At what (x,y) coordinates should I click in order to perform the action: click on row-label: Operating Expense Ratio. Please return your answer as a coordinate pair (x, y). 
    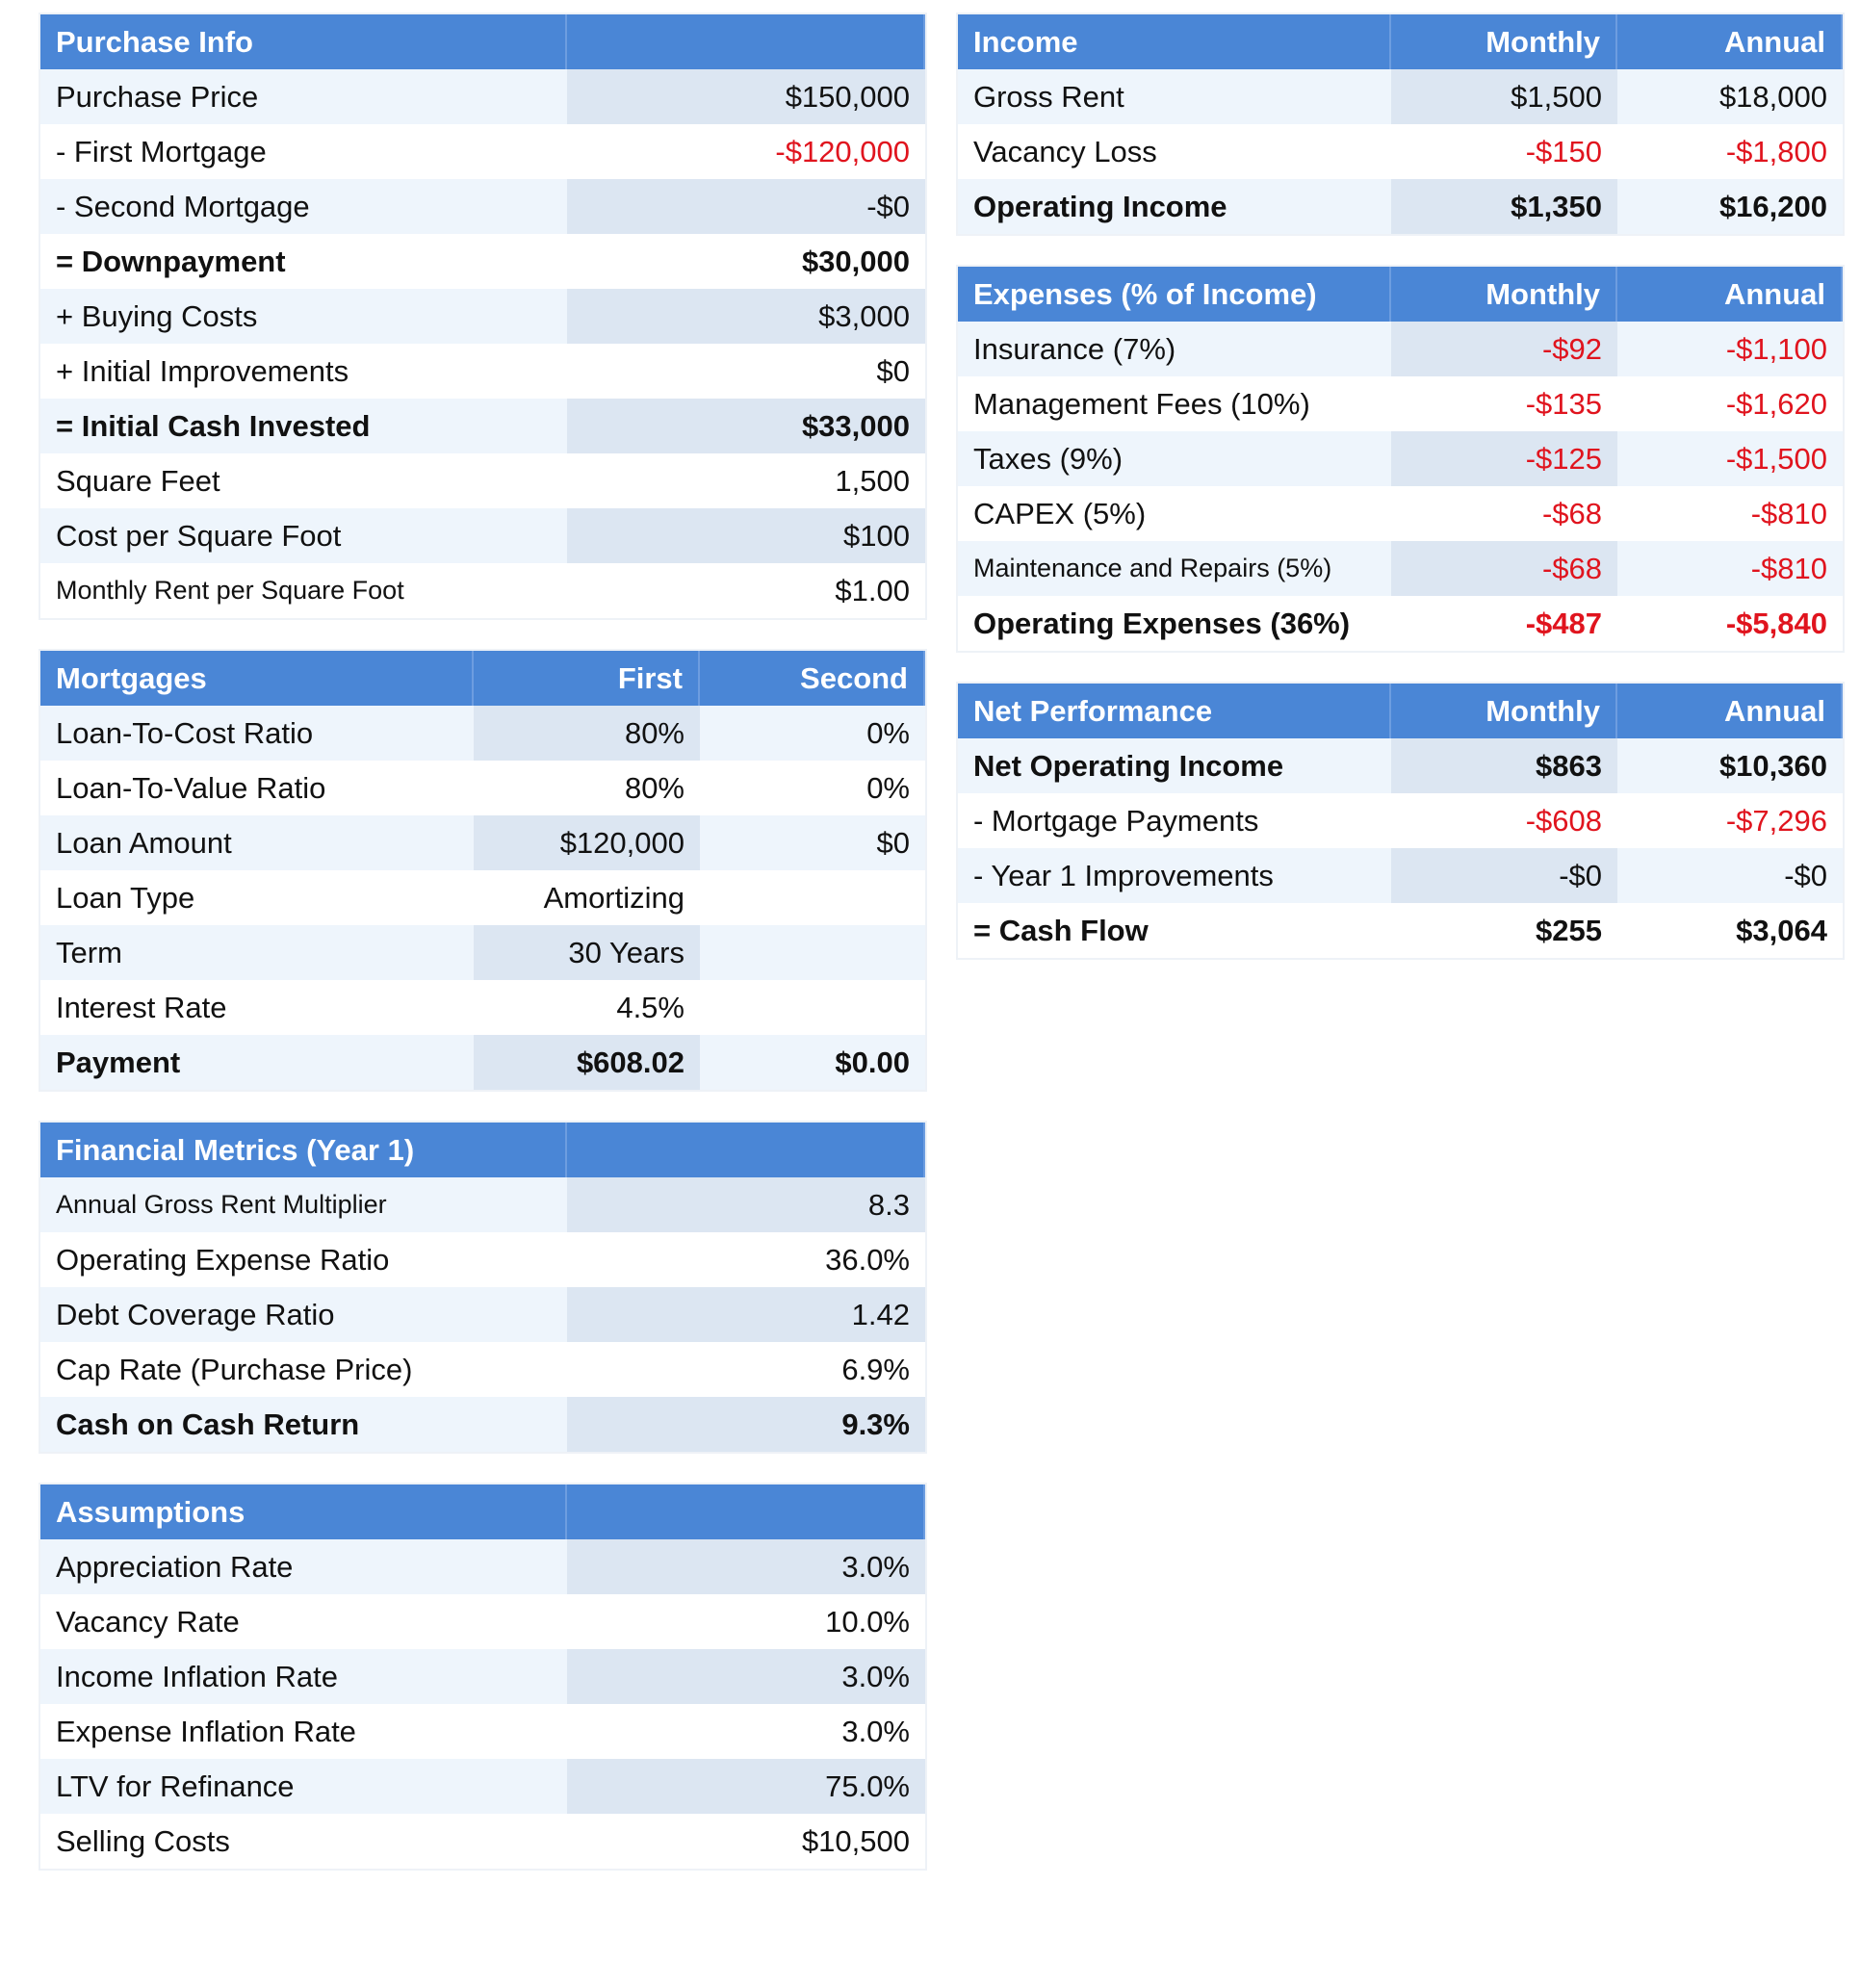
    Looking at the image, I should click on (304, 1260).